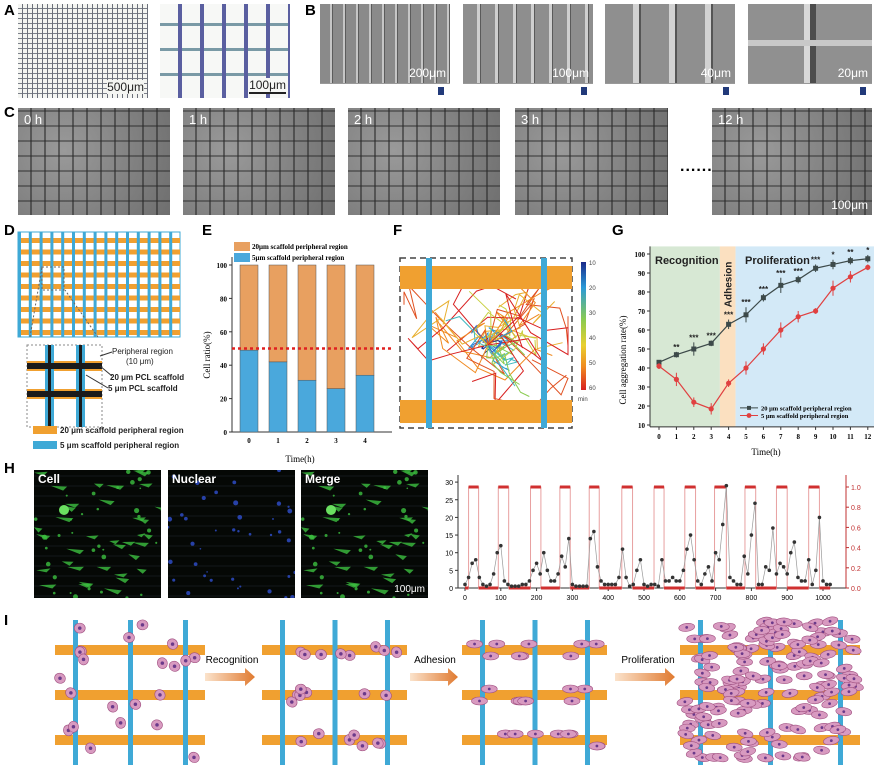  Describe the element at coordinates (729, 285) in the screenshot. I see `phase-label-adhesion: Adhesion` at that location.